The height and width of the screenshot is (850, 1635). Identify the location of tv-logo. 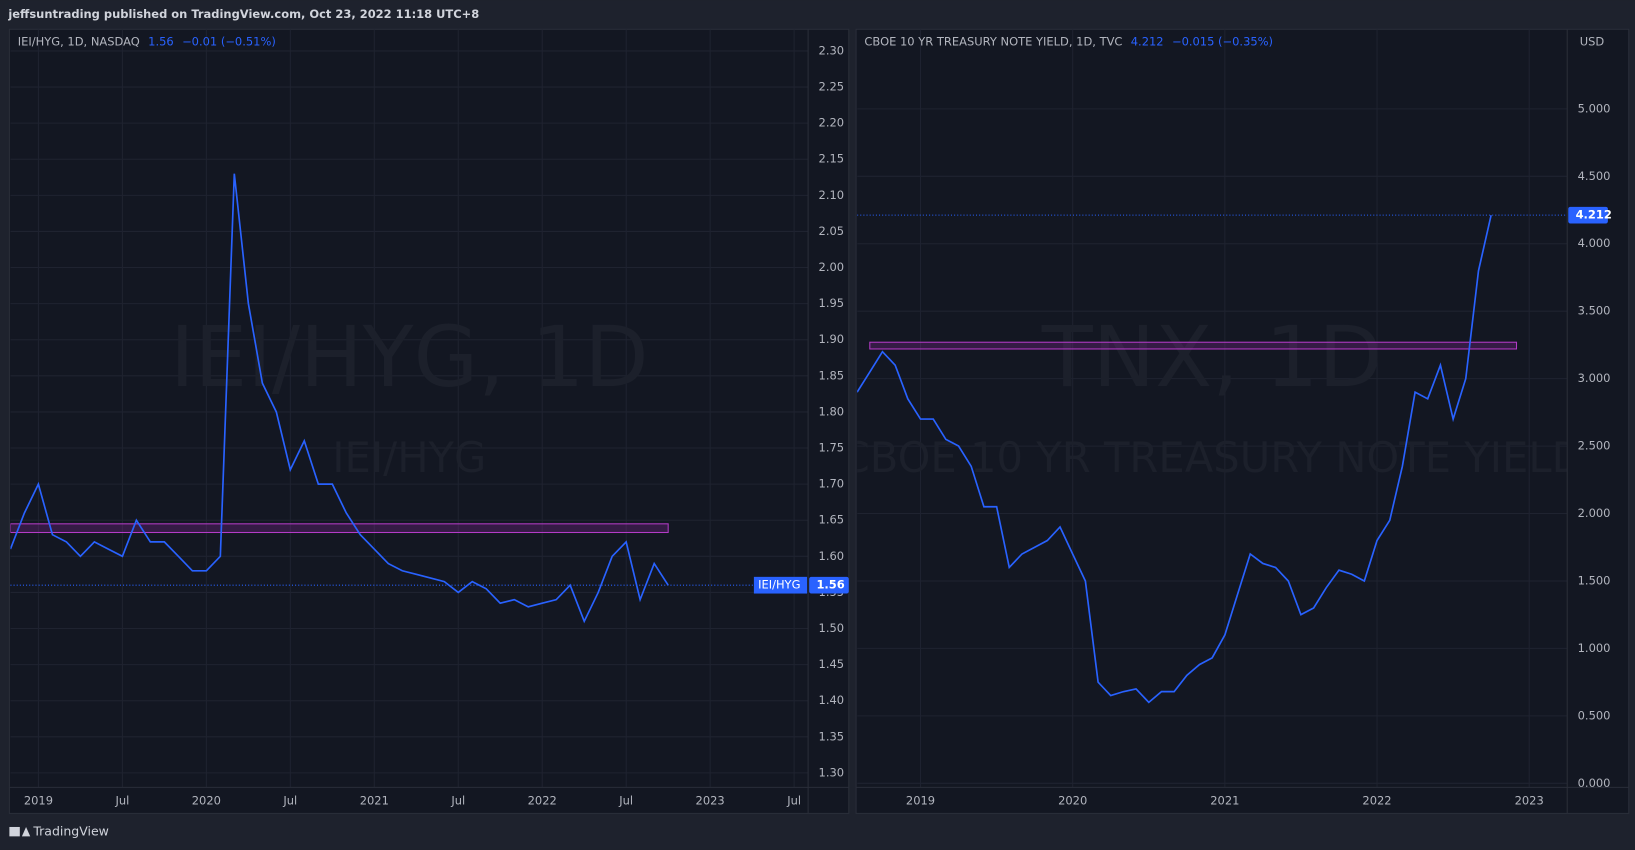
(20, 831).